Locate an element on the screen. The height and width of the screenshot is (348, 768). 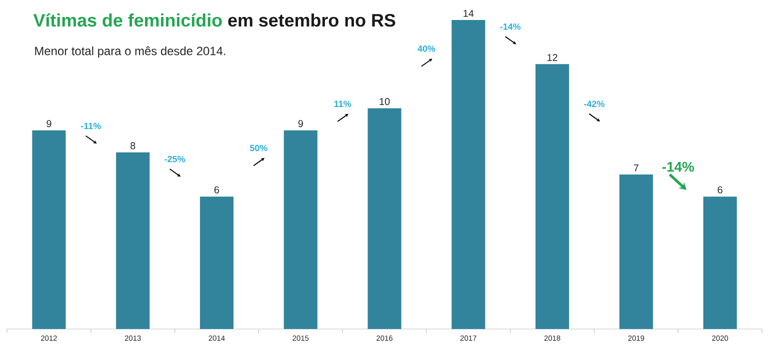
data-label: 7 is located at coordinates (636, 168).